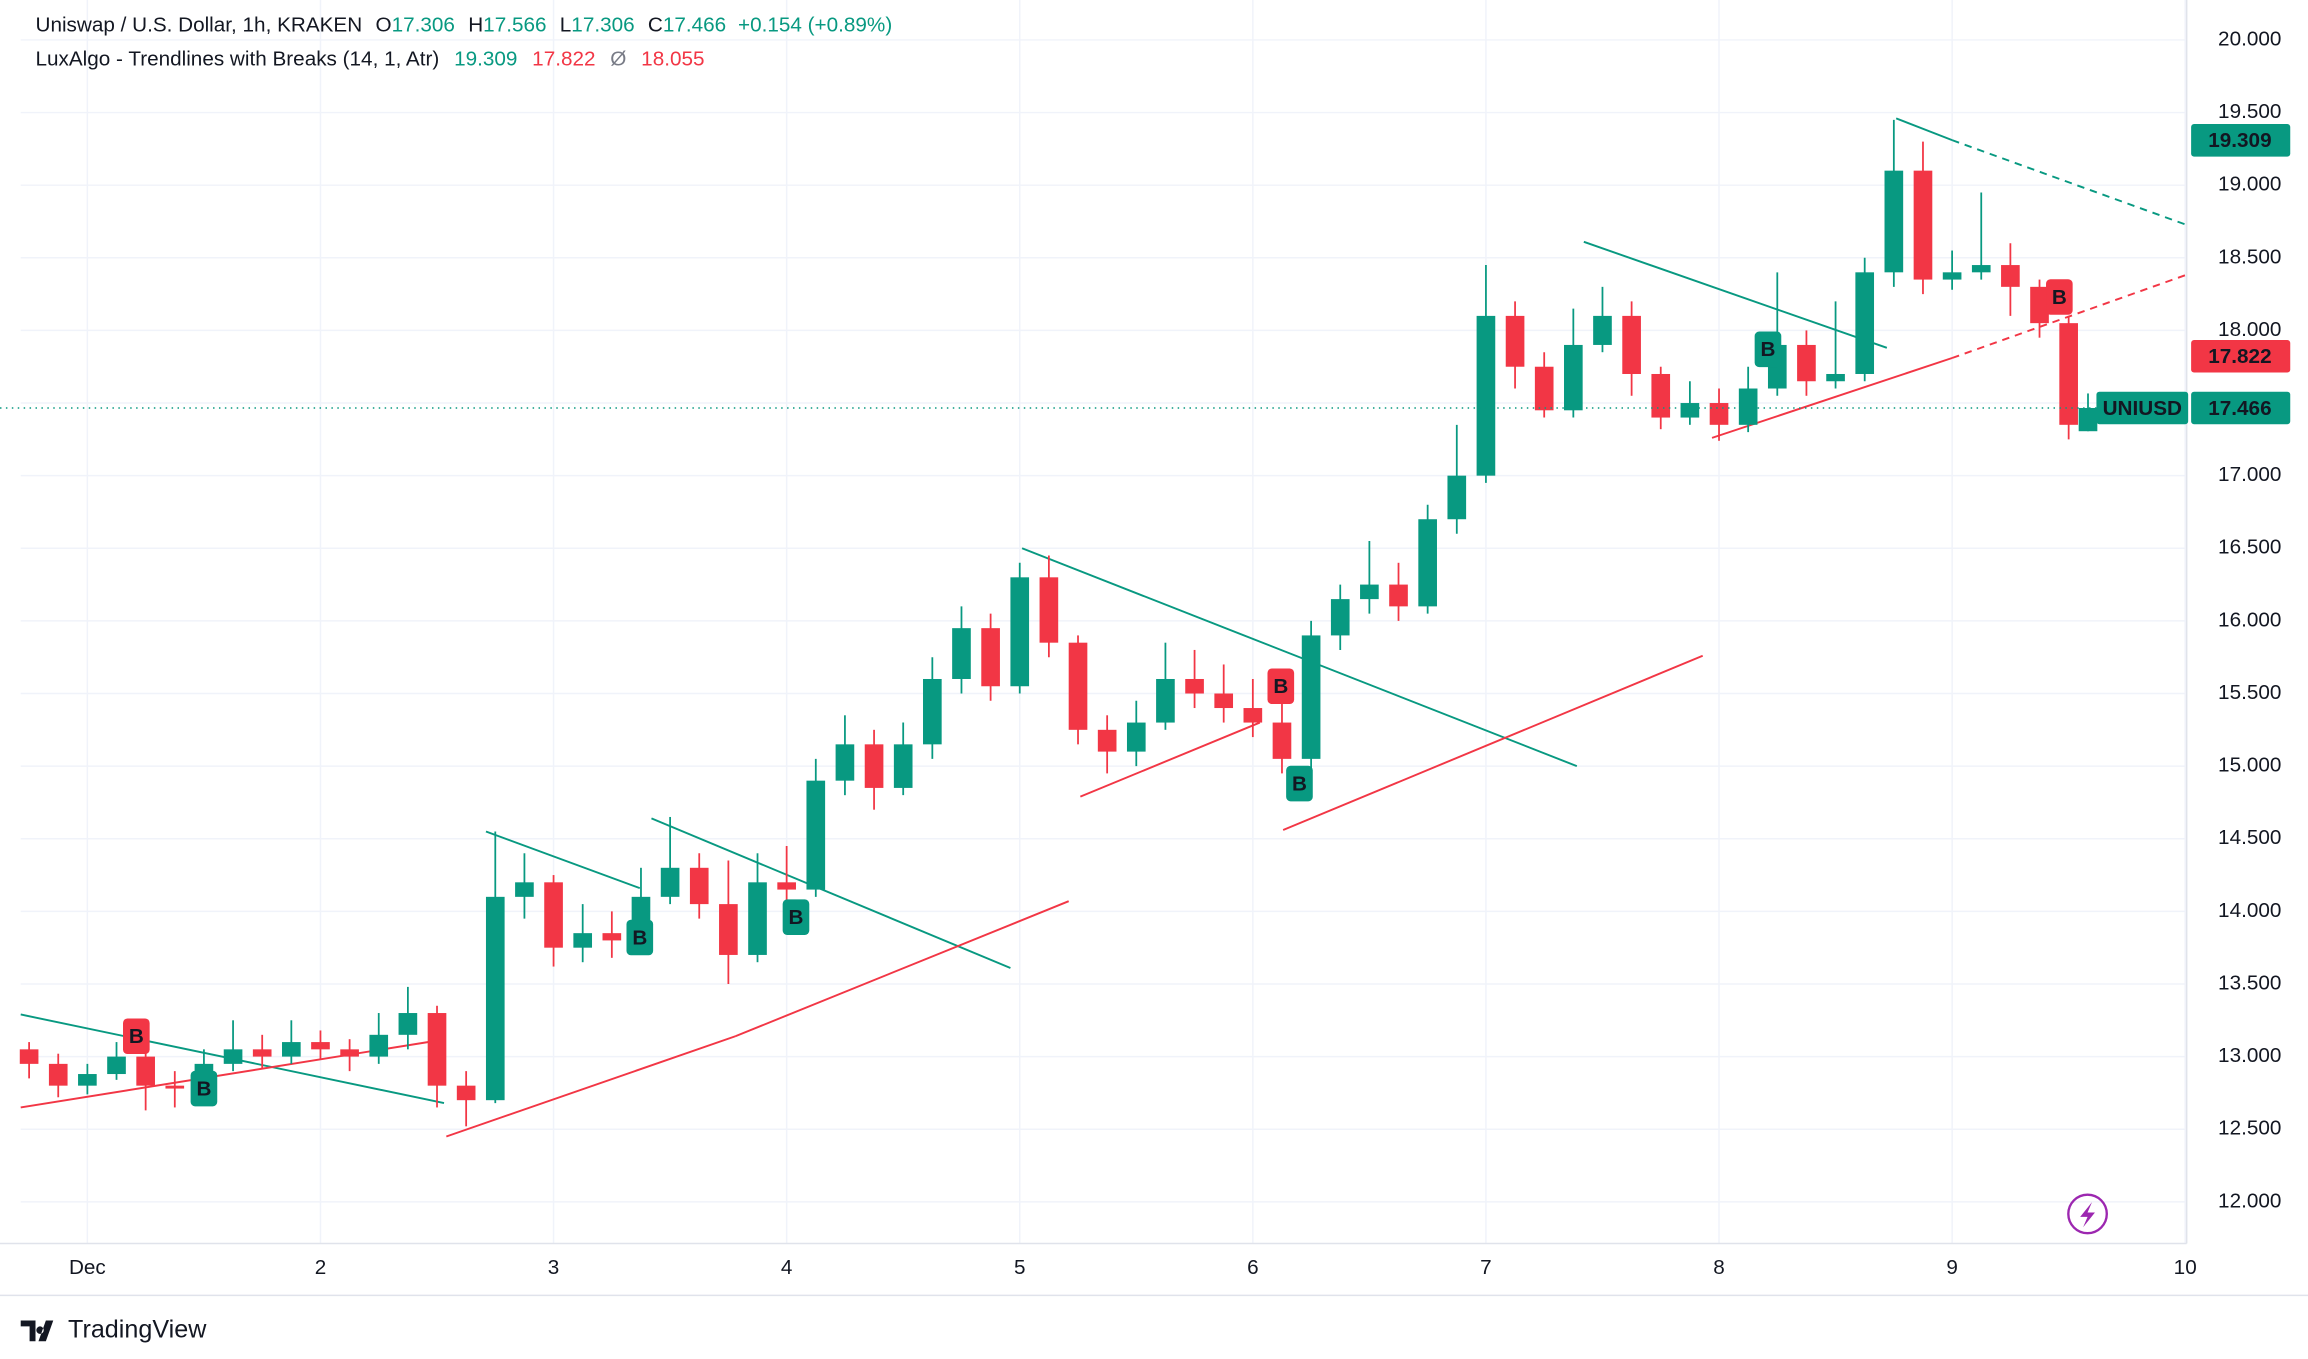 The width and height of the screenshot is (2308, 1359). I want to click on indicator-value: 18.055, so click(672, 59).